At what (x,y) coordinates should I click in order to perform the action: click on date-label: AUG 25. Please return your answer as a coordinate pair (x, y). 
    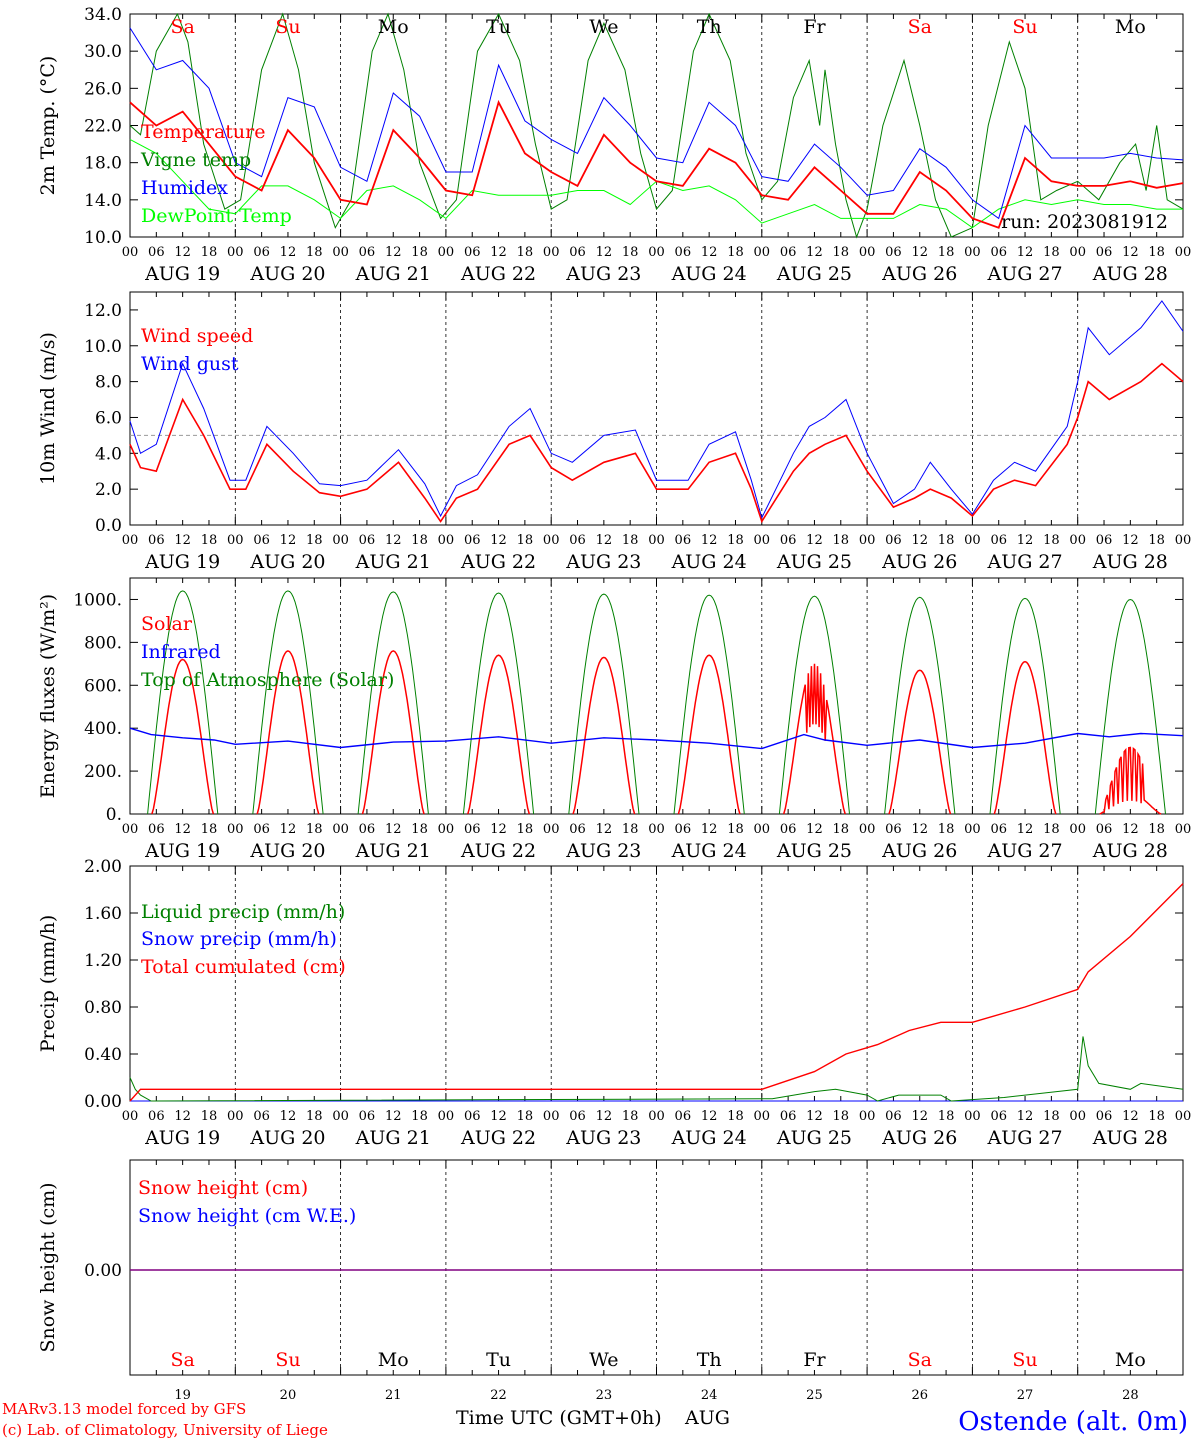
    Looking at the image, I should click on (814, 562).